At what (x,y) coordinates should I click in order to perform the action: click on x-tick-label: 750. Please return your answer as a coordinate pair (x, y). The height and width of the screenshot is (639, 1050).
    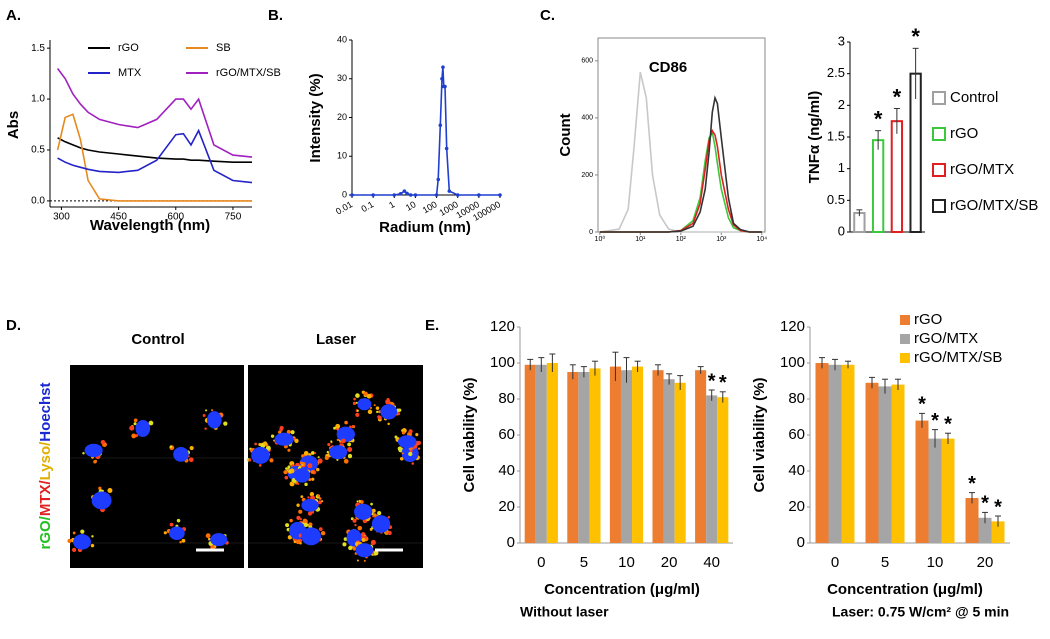
    Looking at the image, I should click on (233, 217).